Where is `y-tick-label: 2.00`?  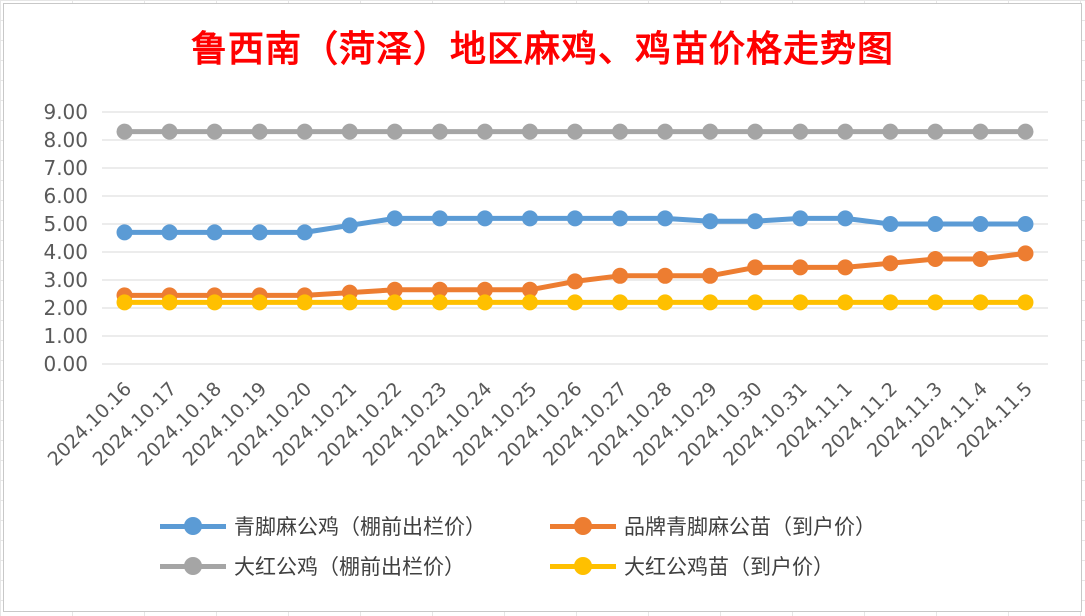 y-tick-label: 2.00 is located at coordinates (65, 308).